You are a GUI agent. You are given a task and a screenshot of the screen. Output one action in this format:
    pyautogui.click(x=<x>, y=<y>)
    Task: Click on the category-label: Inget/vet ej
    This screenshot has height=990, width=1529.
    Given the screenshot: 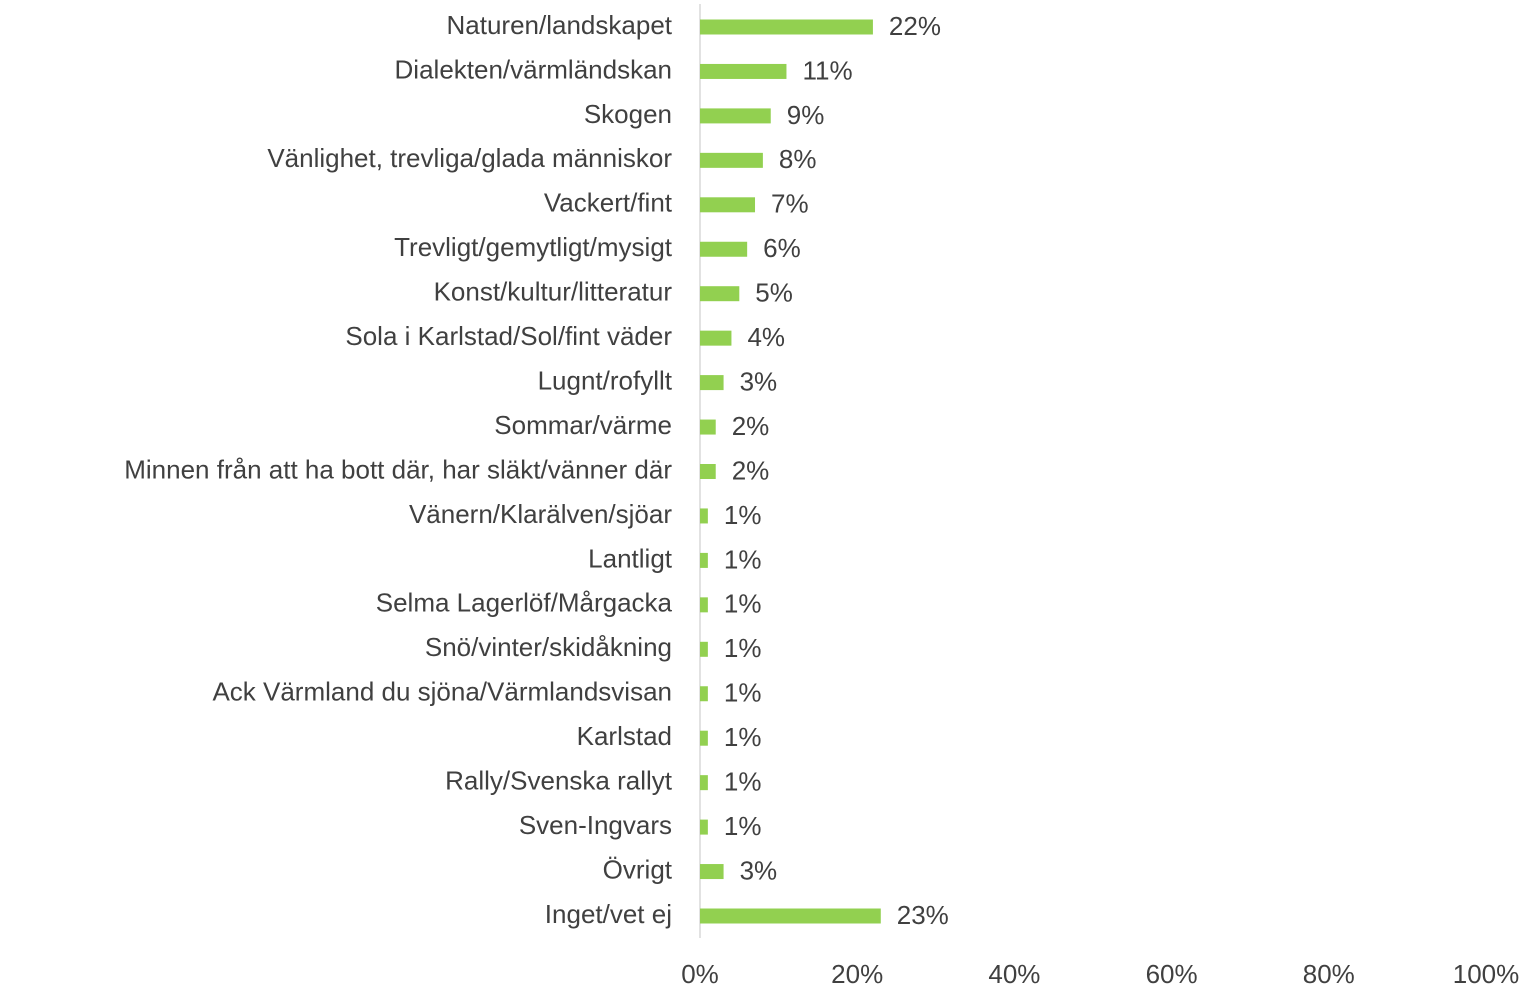 What is the action you would take?
    pyautogui.click(x=608, y=914)
    